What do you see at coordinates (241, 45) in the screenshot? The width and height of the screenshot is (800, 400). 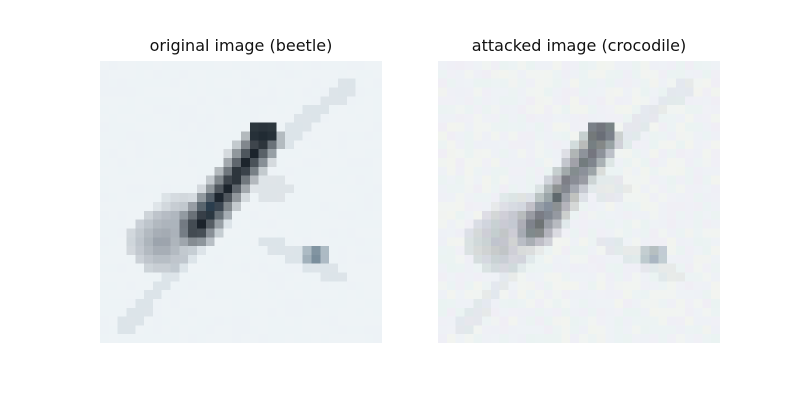 I see `original-image-title: original image (beetle)` at bounding box center [241, 45].